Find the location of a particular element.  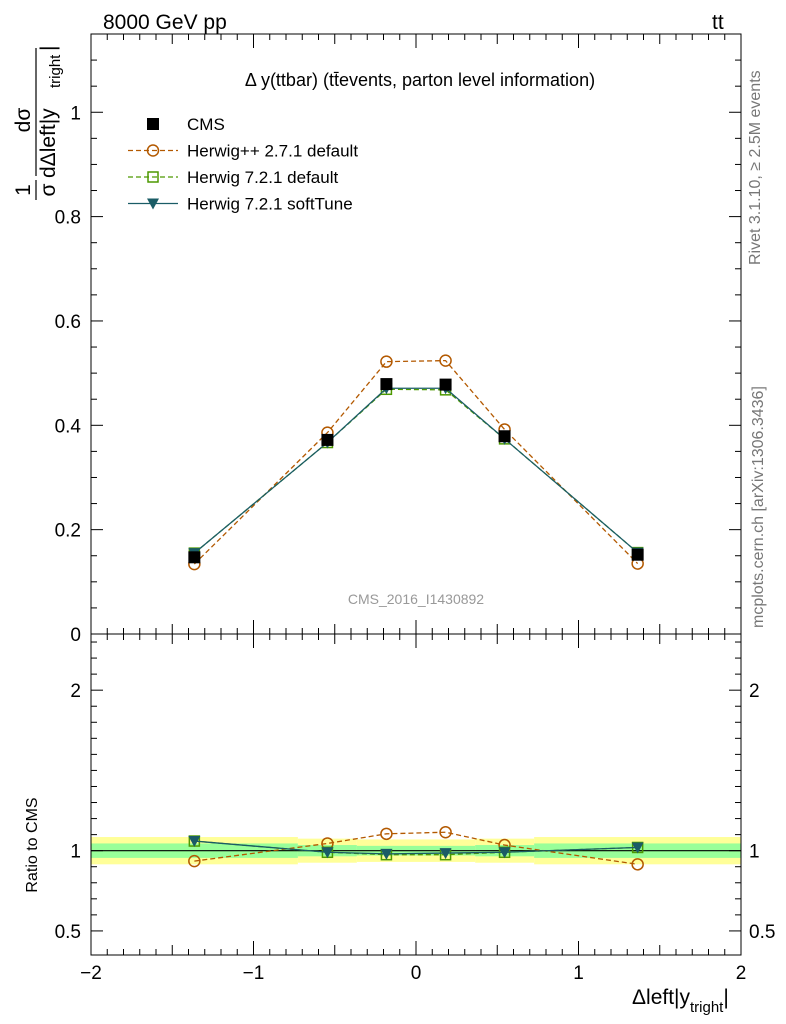

main-ylabel-group: 1 σ dσ dΔleft|y tright | is located at coordinates (38, 123).